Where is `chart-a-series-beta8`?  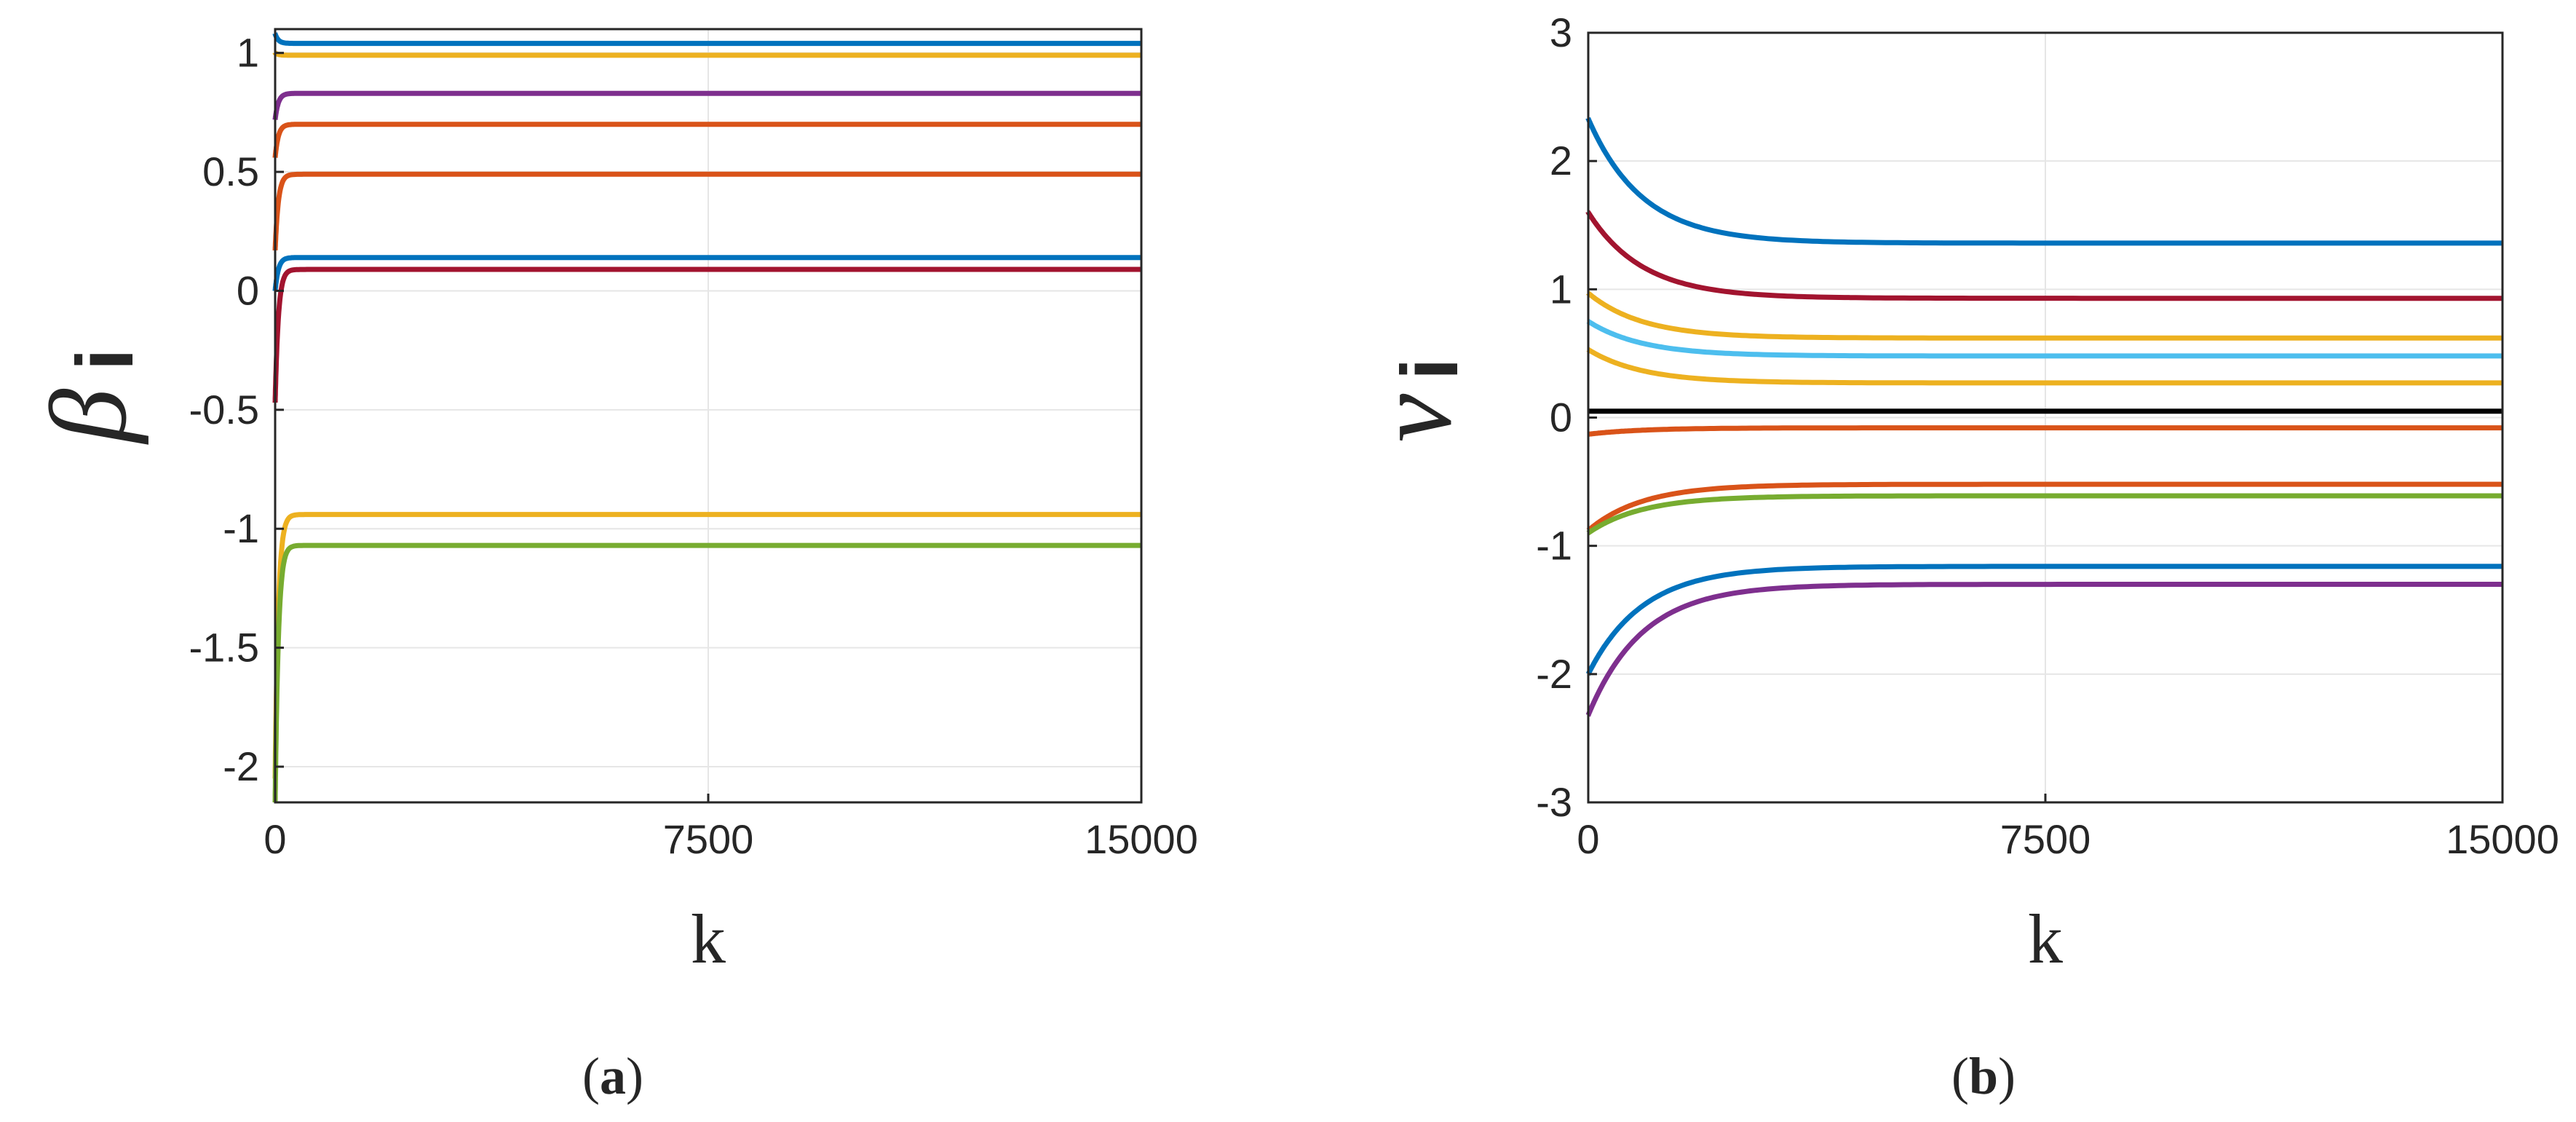
chart-a-series-beta8 is located at coordinates (706, 647).